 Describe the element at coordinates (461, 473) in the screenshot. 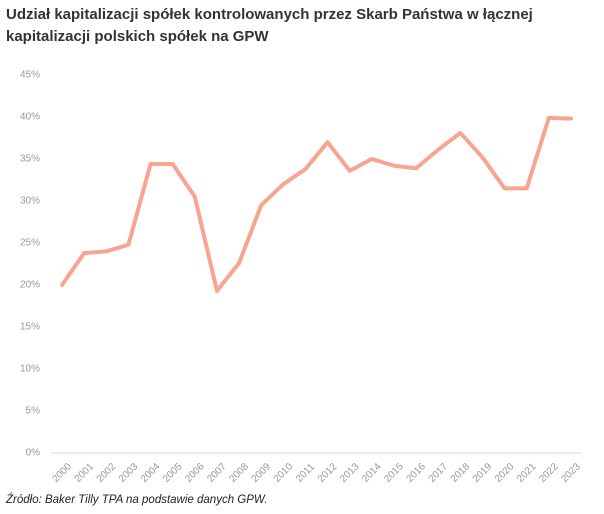

I see `x-tick-label: 2018` at that location.